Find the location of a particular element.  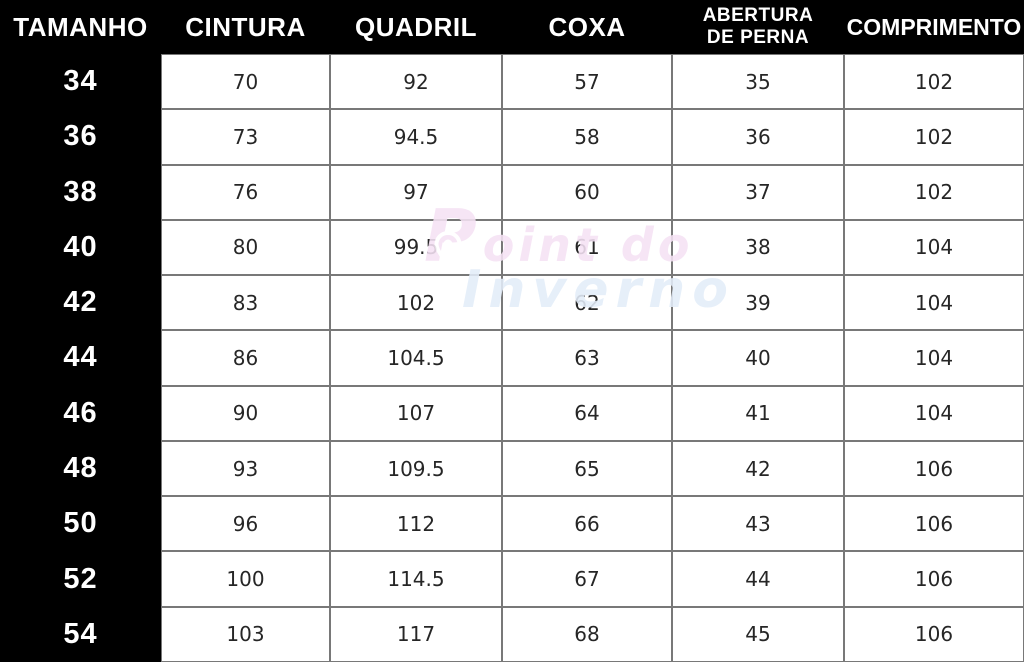

table-cell: 64 is located at coordinates (587, 413).